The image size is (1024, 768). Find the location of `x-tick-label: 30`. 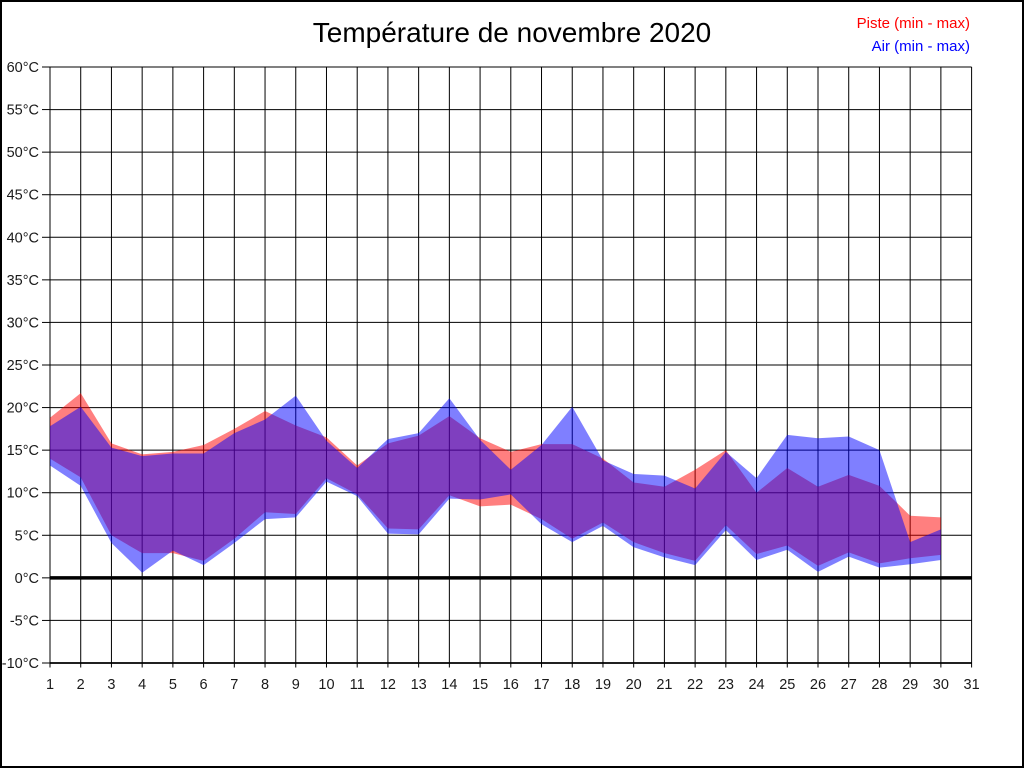

x-tick-label: 30 is located at coordinates (941, 685).